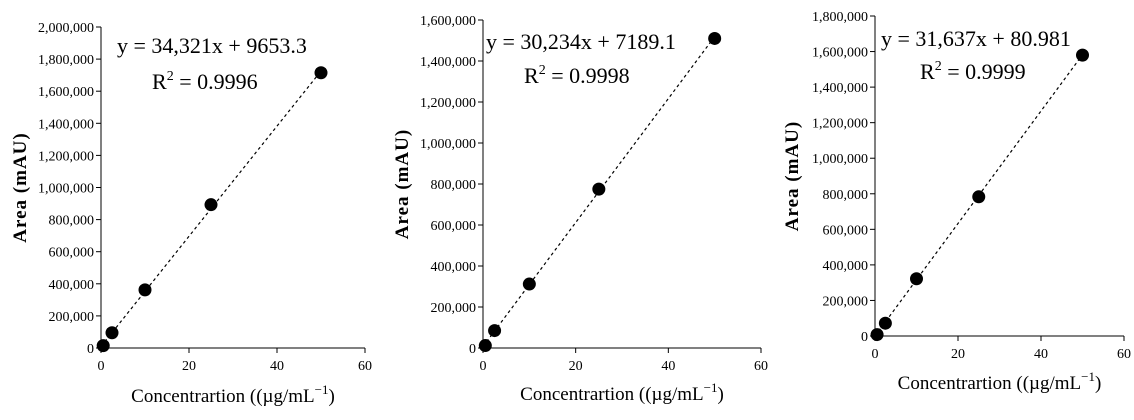 This screenshot has height=420, width=1134. I want to click on trendline-equation: y = 34,321x + 9653.3, so click(212, 45).